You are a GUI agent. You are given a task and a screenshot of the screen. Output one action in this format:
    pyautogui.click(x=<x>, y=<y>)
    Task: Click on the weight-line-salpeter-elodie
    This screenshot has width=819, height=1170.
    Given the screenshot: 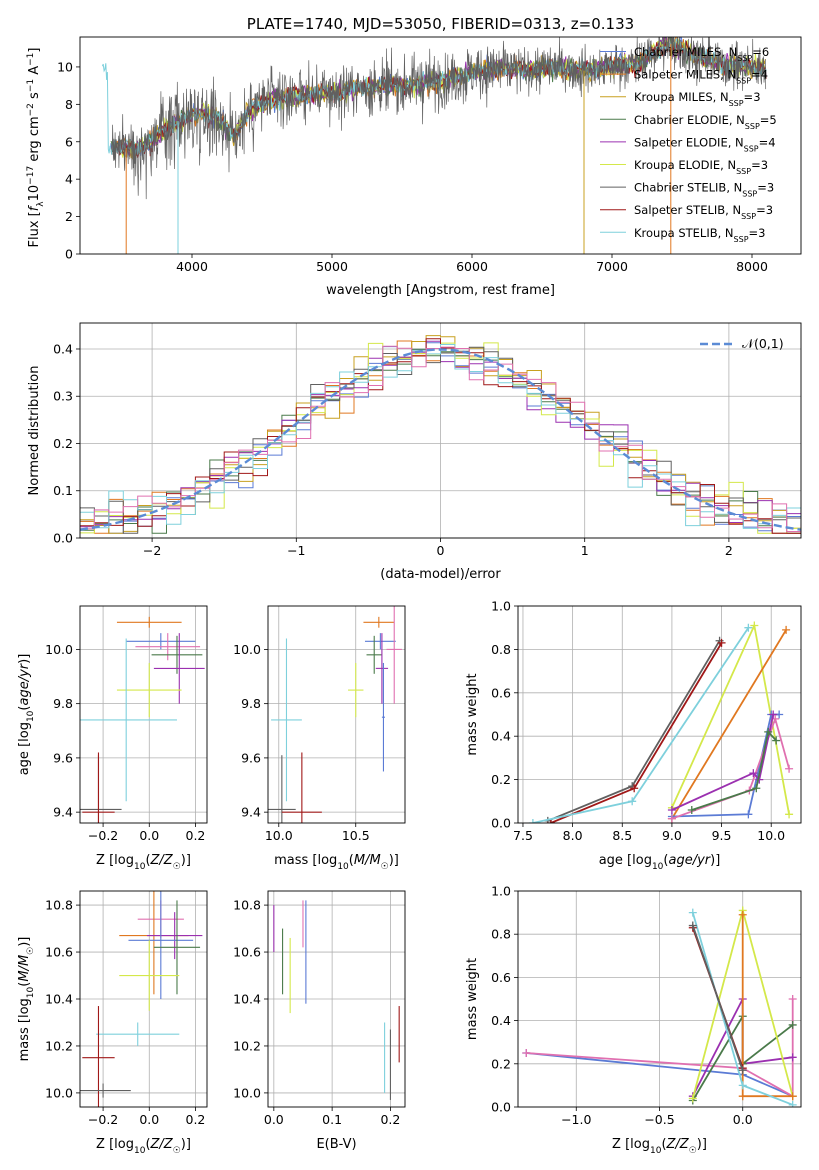 What is the action you would take?
    pyautogui.click(x=723, y=762)
    